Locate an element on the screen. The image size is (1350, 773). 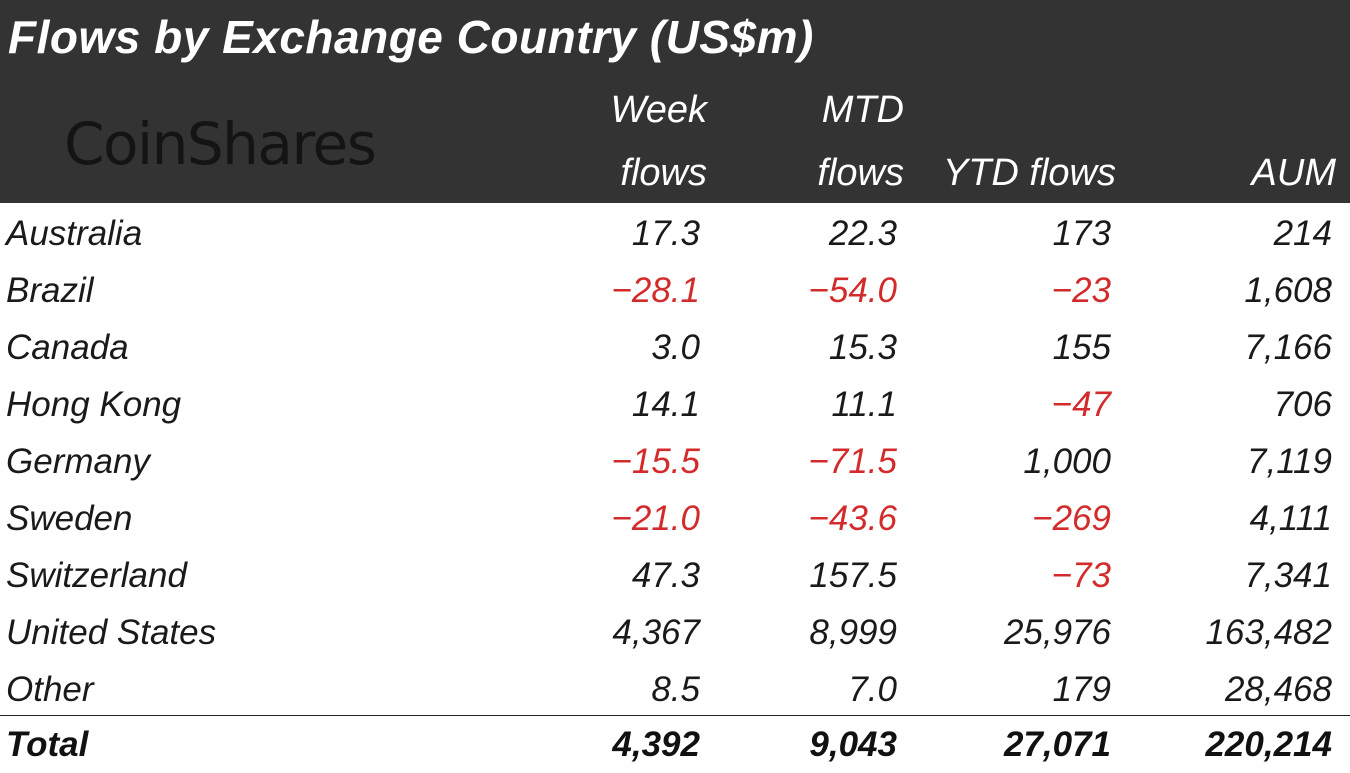
table-row: Other 8.5 7.0 179 28,468 is located at coordinates (675, 689).